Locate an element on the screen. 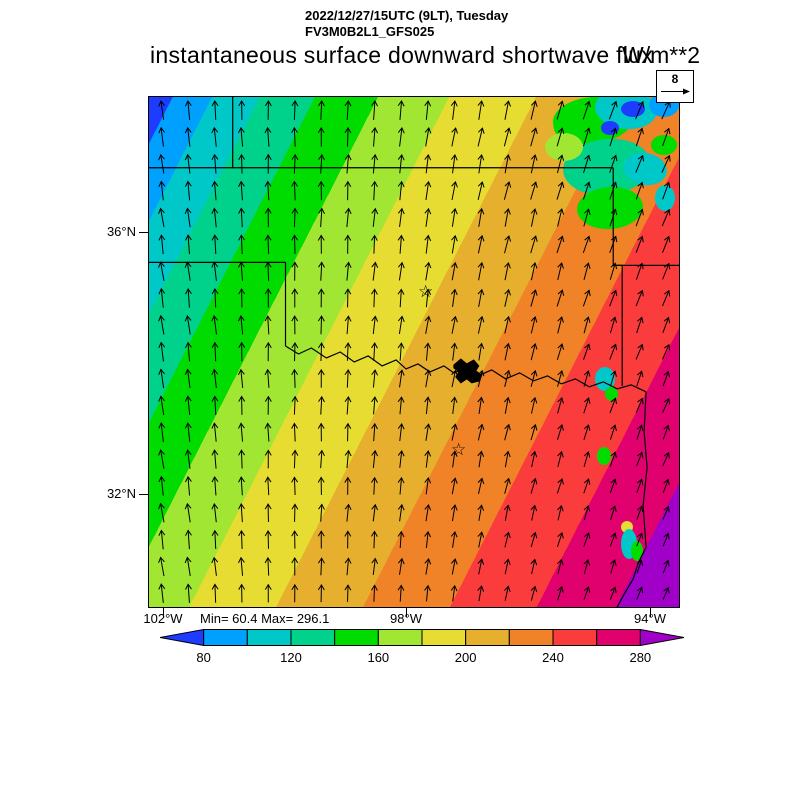 The height and width of the screenshot is (800, 800). colorbar-tick-label: 280 is located at coordinates (640, 657).